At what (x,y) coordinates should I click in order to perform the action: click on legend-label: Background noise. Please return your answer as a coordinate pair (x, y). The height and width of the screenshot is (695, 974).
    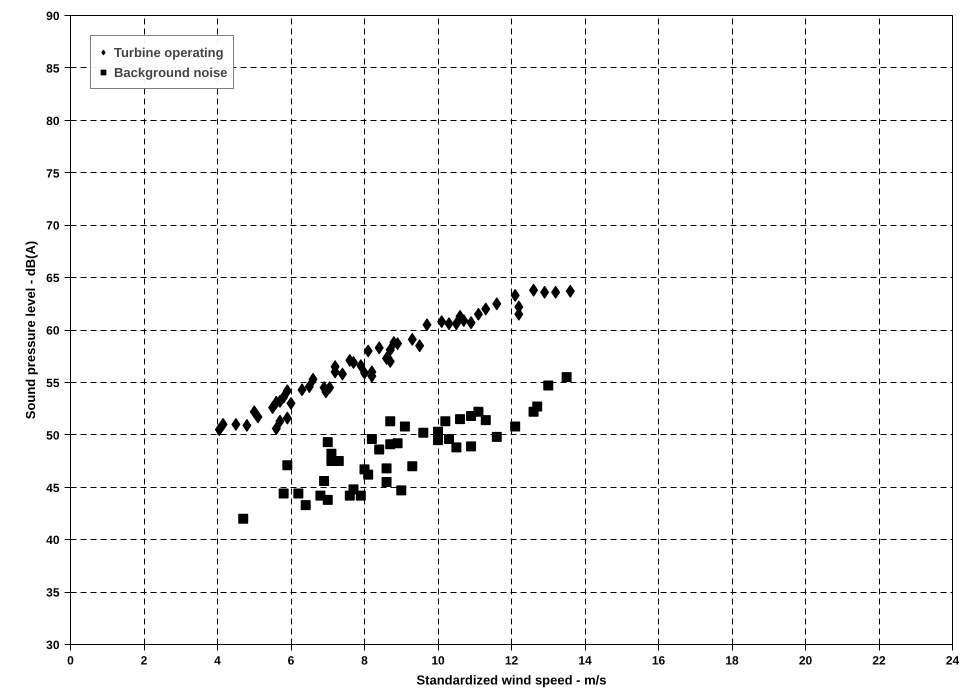
    Looking at the image, I should click on (171, 72).